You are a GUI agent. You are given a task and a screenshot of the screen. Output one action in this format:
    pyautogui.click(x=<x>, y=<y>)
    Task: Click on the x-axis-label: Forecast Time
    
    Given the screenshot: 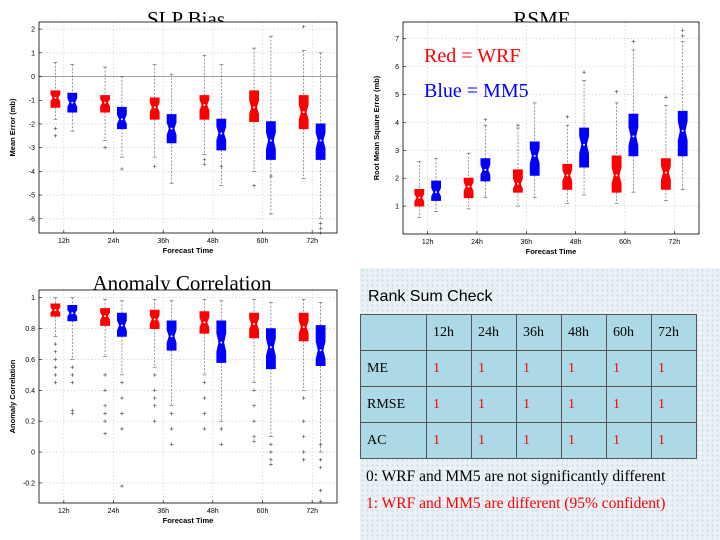 What is the action you would take?
    pyautogui.click(x=551, y=251)
    